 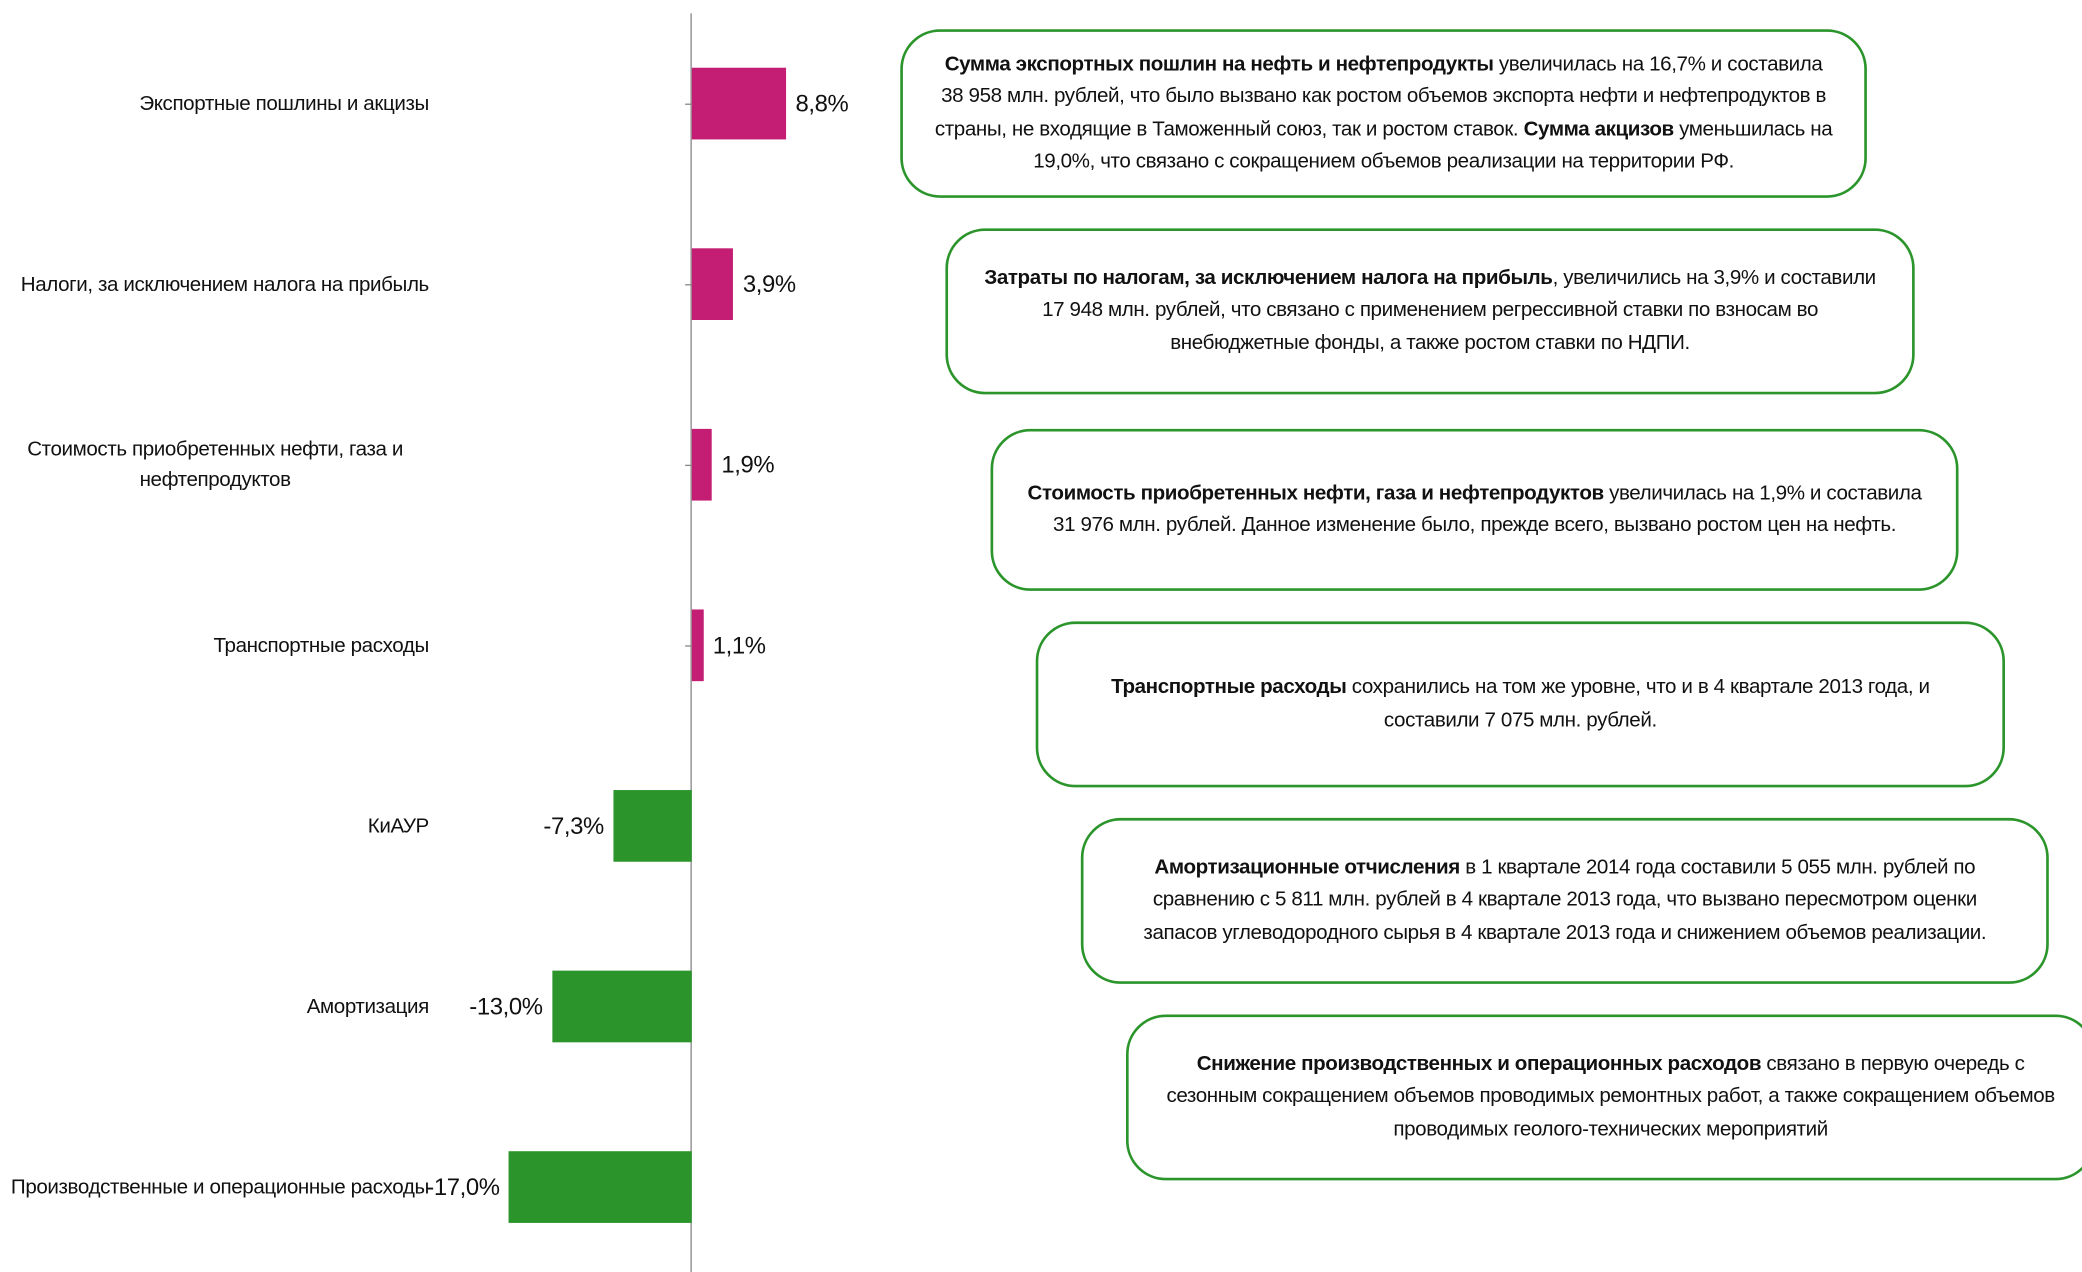 I want to click on value-label: 8,8%, so click(x=822, y=103).